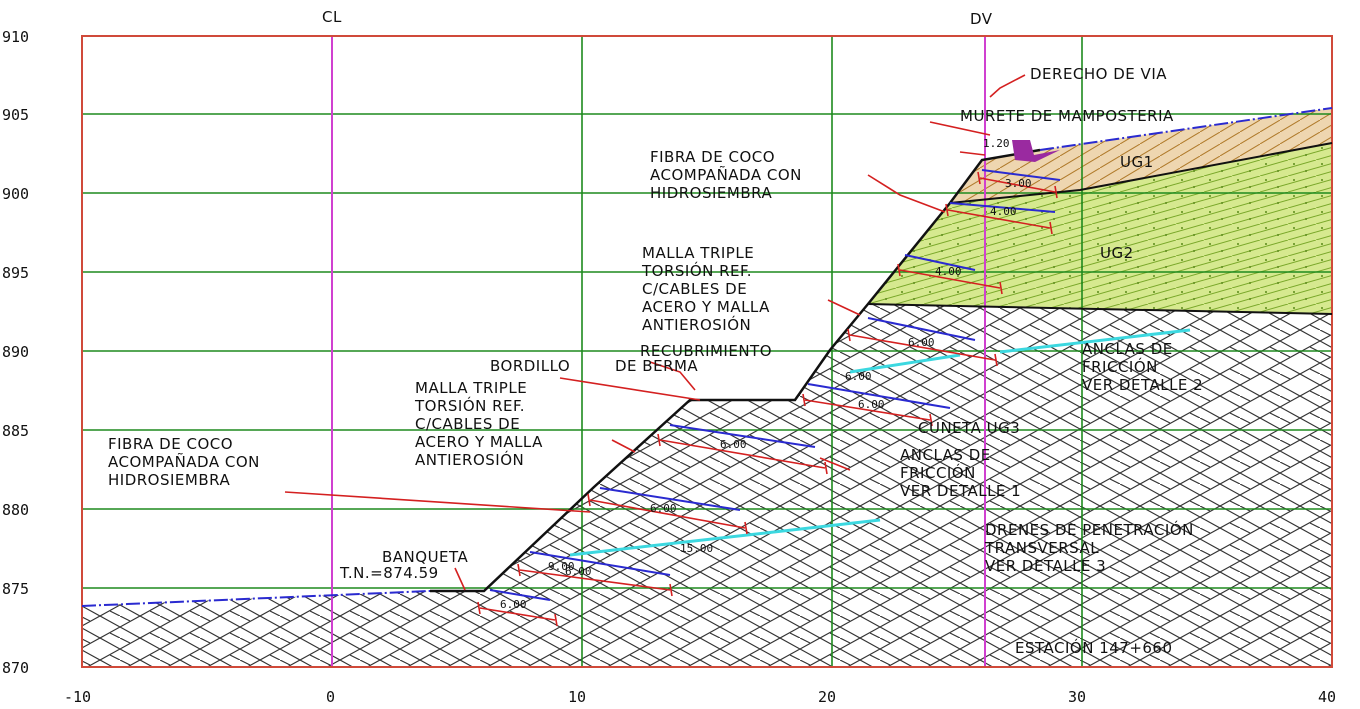 The width and height of the screenshot is (1360, 709). Describe the element at coordinates (594, 366) in the screenshot. I see `bordillo-annotation: BORDILLO DE BERMA` at that location.